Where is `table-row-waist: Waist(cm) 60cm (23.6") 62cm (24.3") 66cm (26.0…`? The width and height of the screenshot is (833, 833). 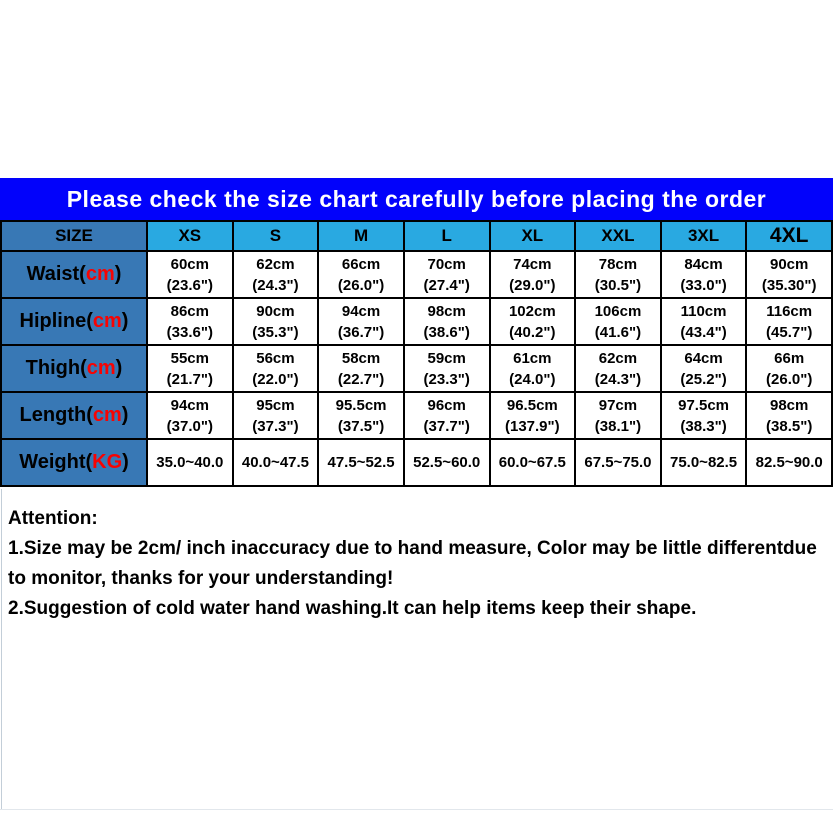
table-row-waist: Waist(cm) 60cm (23.6") 62cm (24.3") 66cm (26.0… is located at coordinates (416, 274).